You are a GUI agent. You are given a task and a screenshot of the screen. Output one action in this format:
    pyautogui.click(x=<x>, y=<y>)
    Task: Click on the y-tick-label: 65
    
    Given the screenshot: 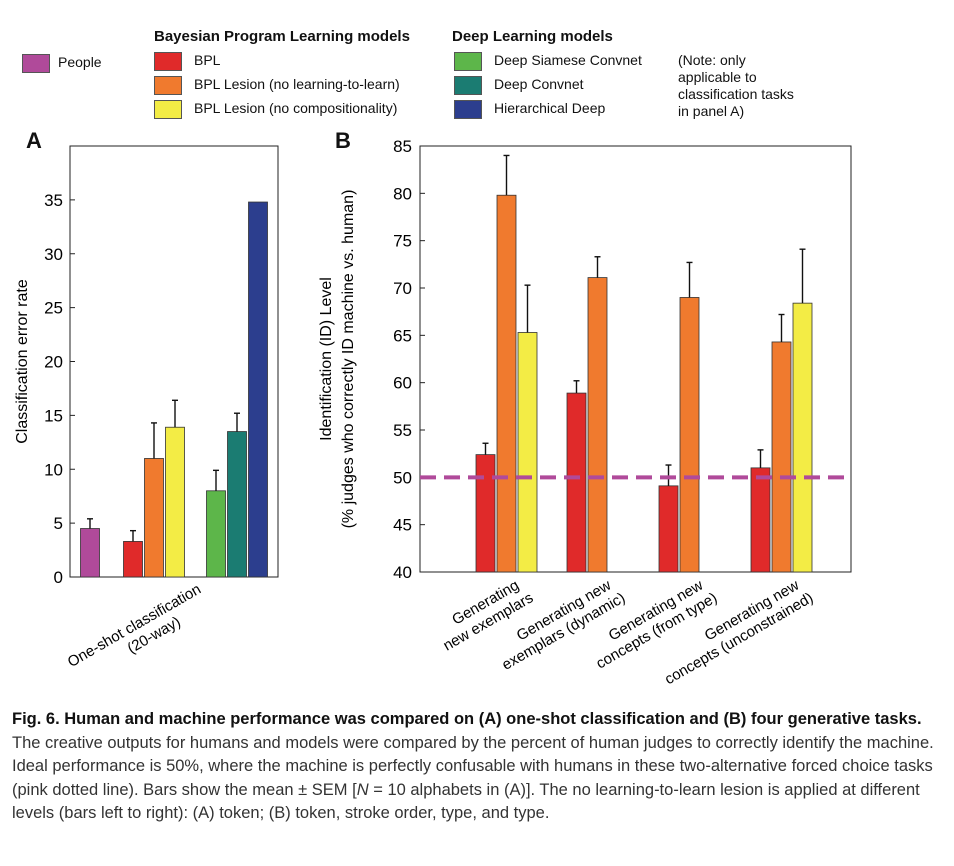 What is the action you would take?
    pyautogui.click(x=402, y=335)
    